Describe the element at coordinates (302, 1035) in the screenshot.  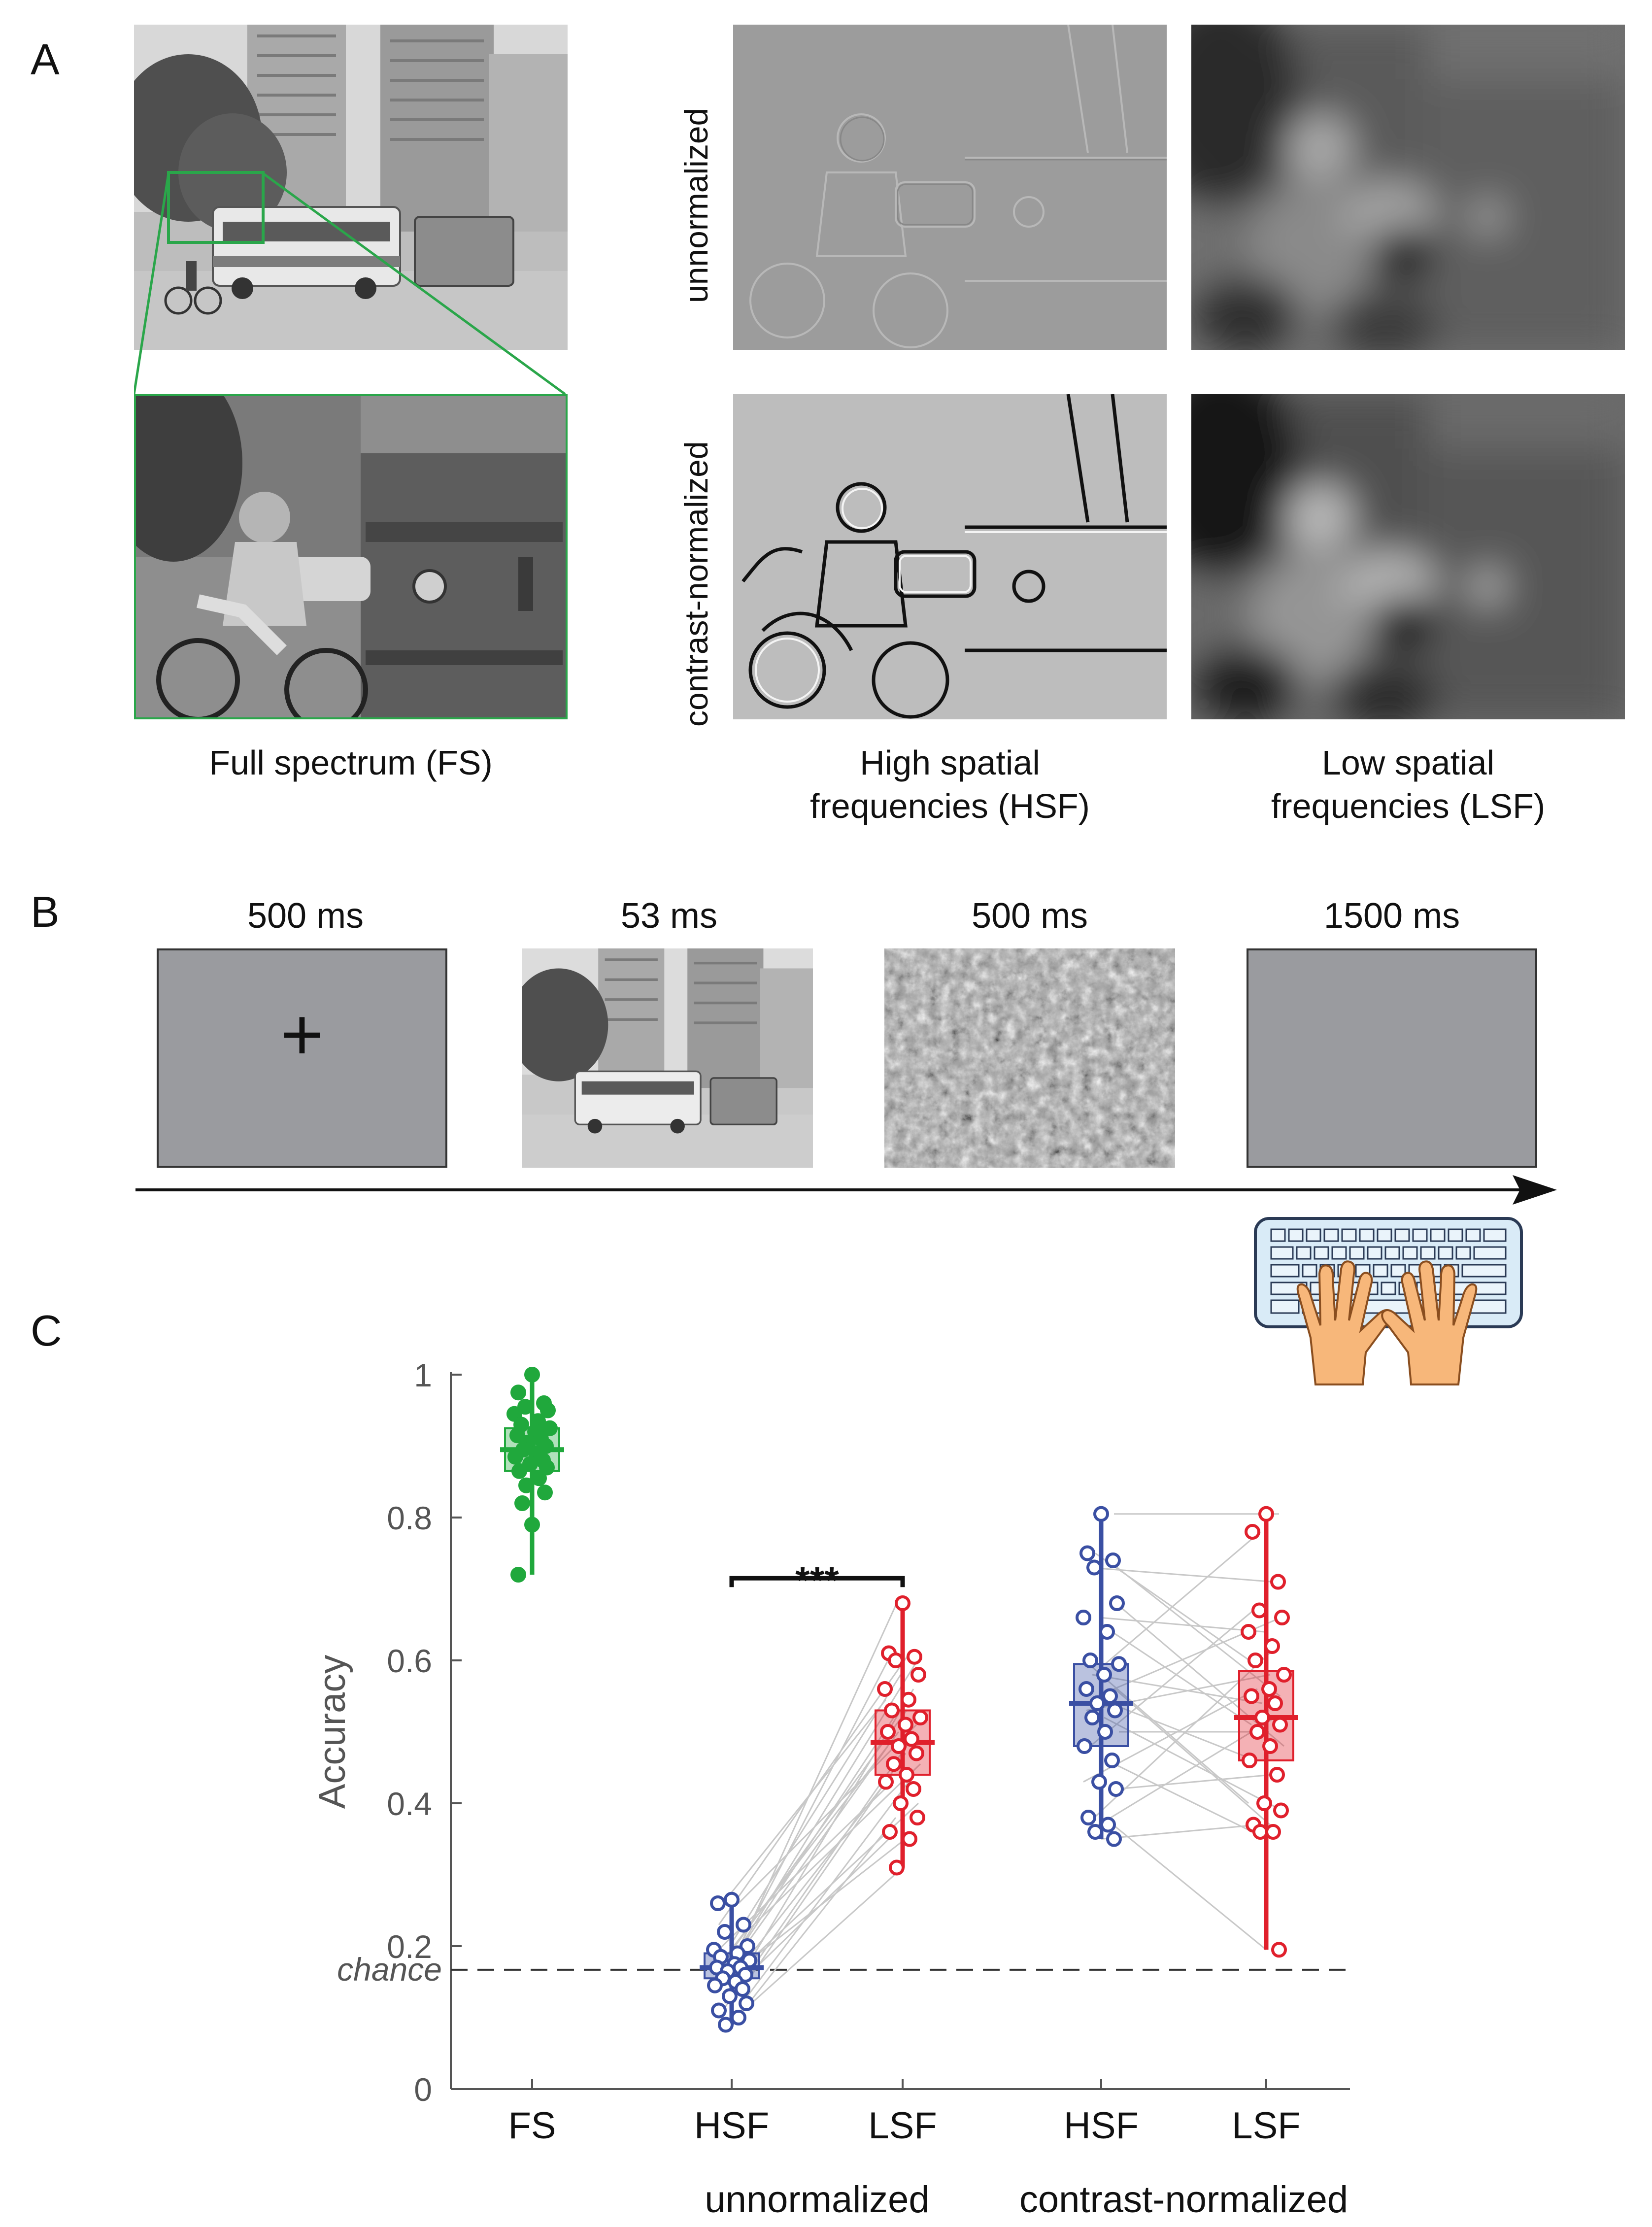
I see `fixation-cross: +` at that location.